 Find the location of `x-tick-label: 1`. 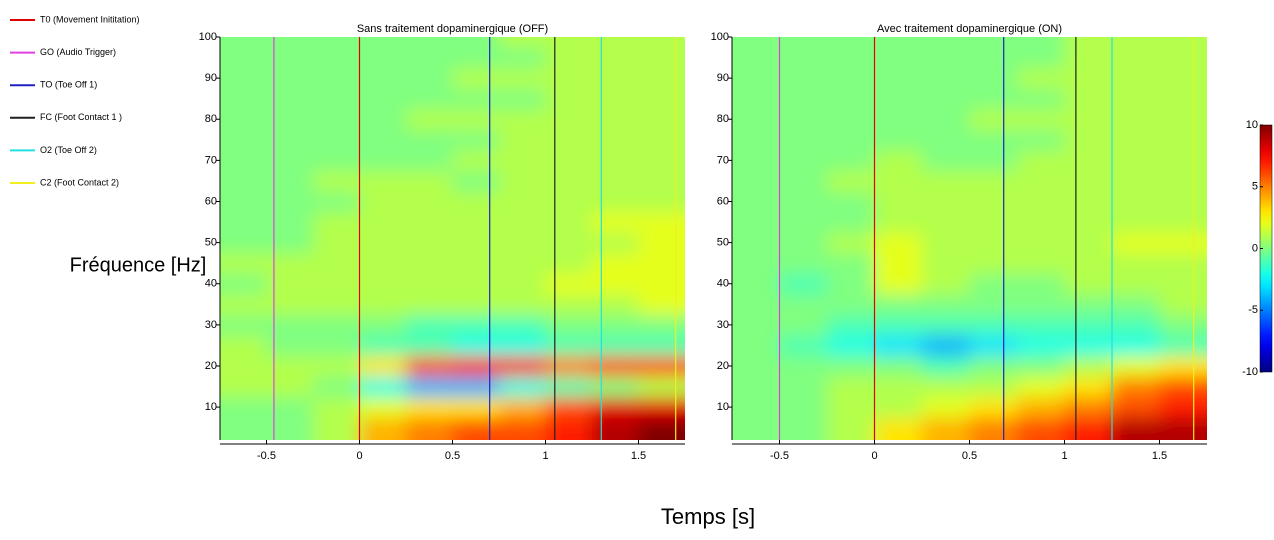

x-tick-label: 1 is located at coordinates (545, 456).